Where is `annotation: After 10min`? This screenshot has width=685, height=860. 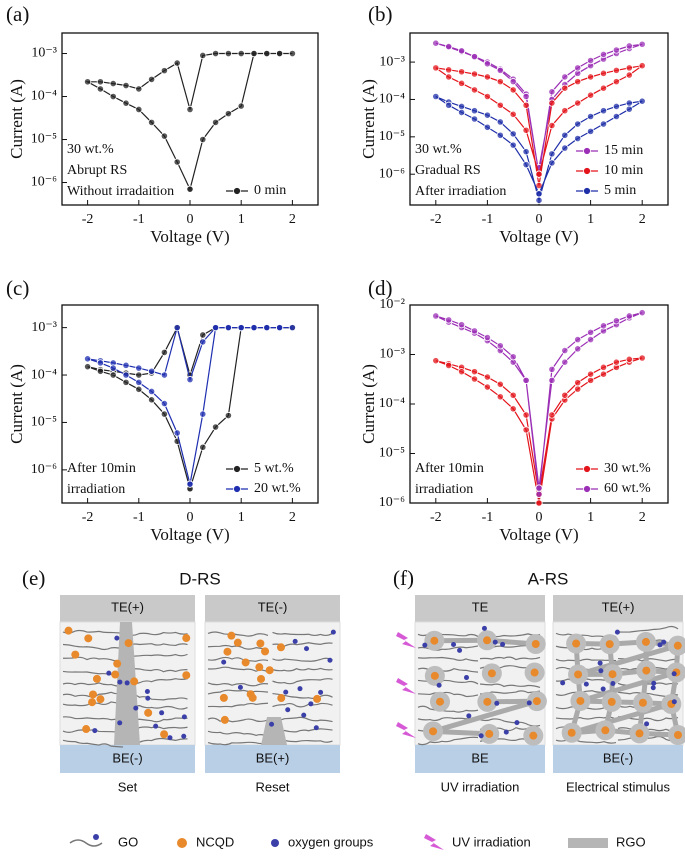
annotation: After 10min is located at coordinates (101, 468).